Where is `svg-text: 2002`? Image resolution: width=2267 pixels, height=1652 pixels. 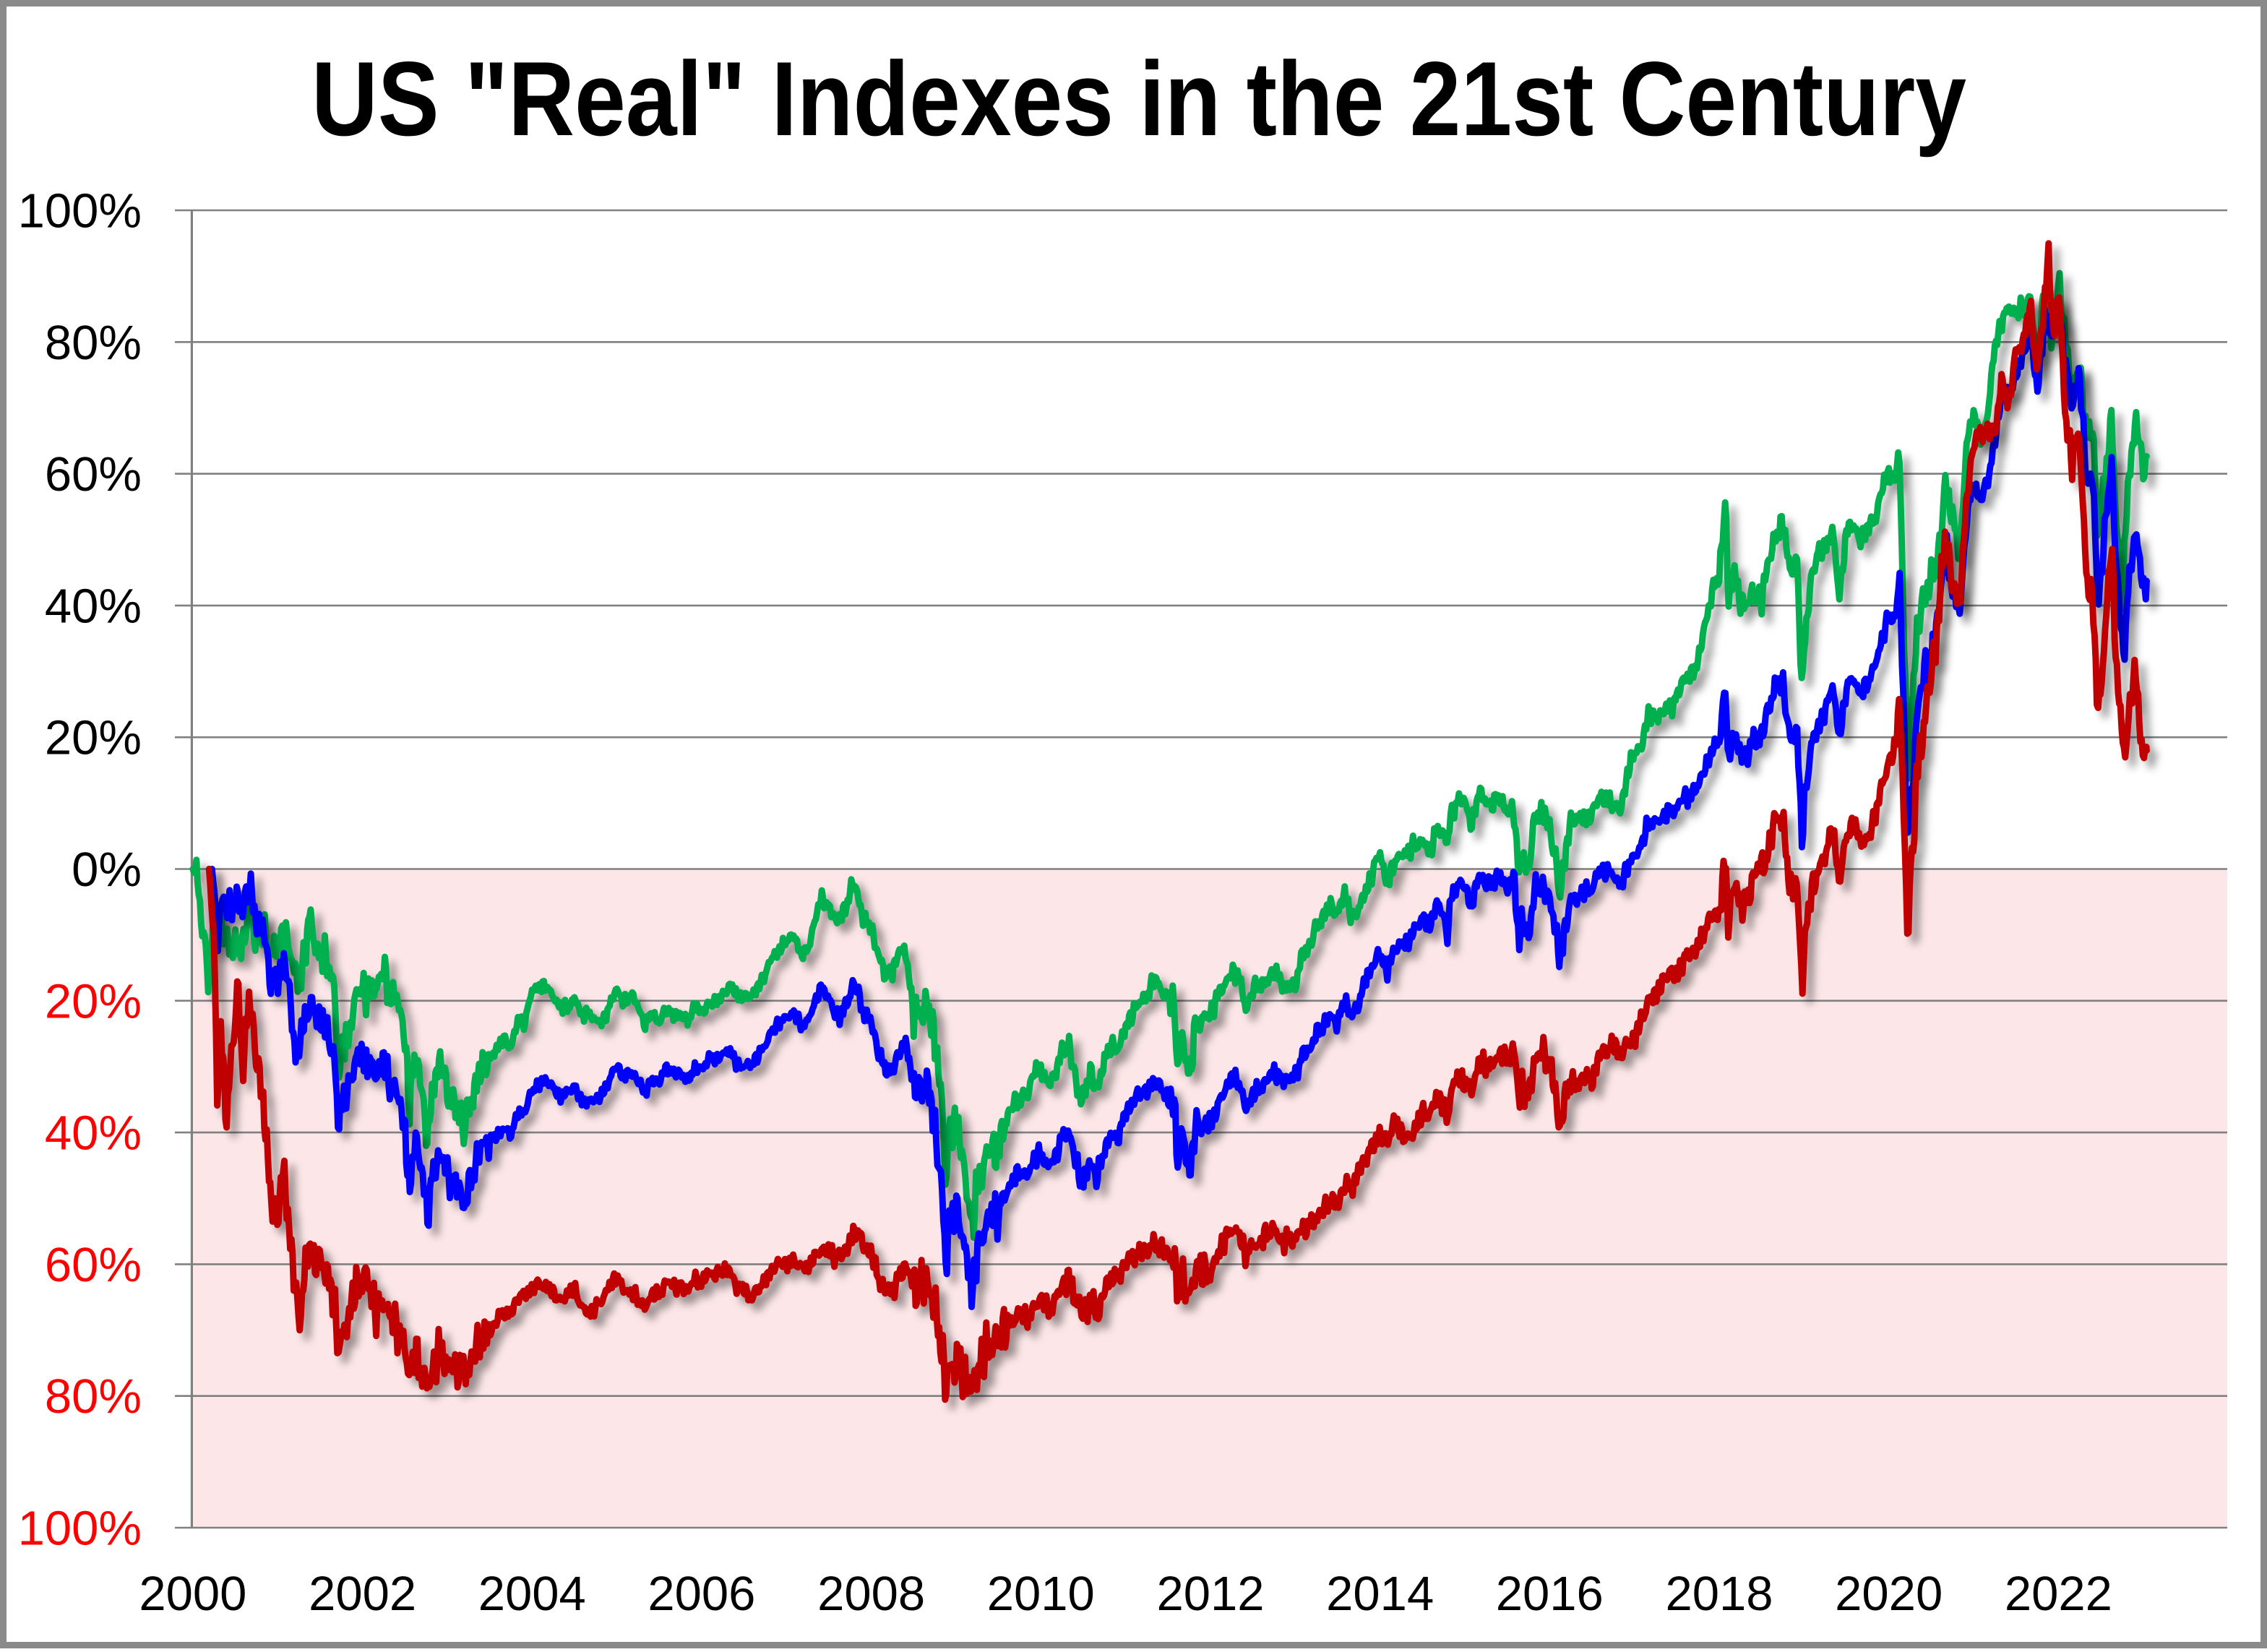 svg-text: 2002 is located at coordinates (362, 1594).